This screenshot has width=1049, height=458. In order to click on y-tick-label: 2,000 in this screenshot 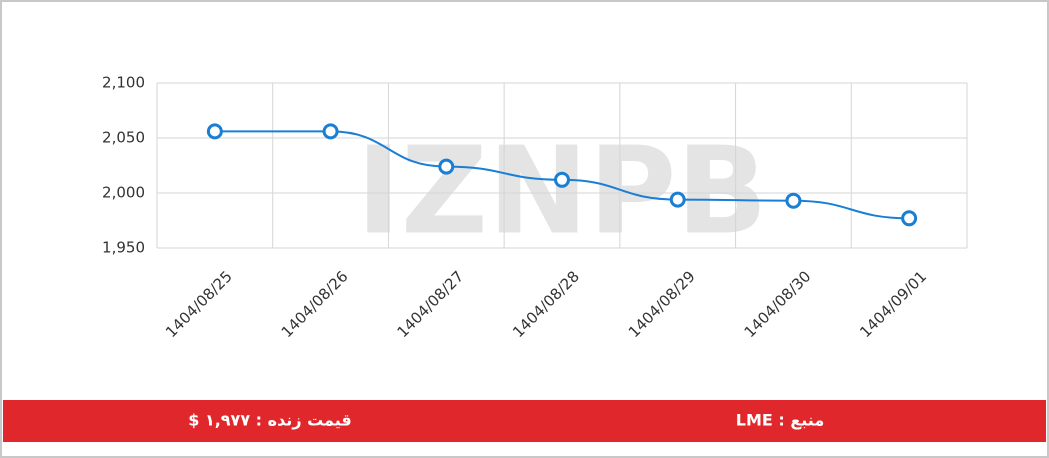, I will do `click(123, 193)`.